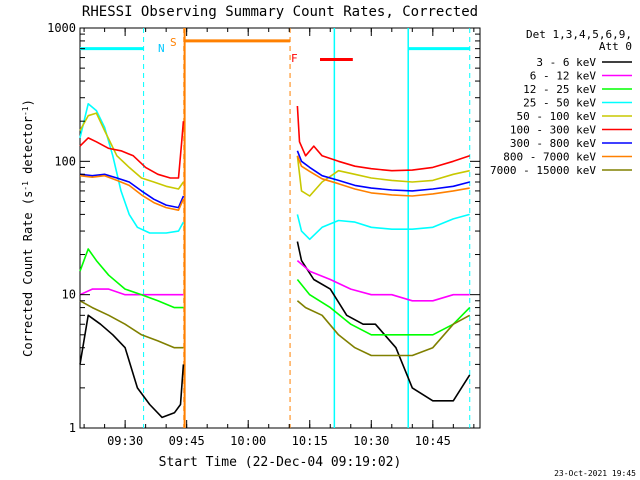 The width and height of the screenshot is (640, 480). What do you see at coordinates (65, 161) in the screenshot?
I see `y-tick-label-2: 100` at bounding box center [65, 161].